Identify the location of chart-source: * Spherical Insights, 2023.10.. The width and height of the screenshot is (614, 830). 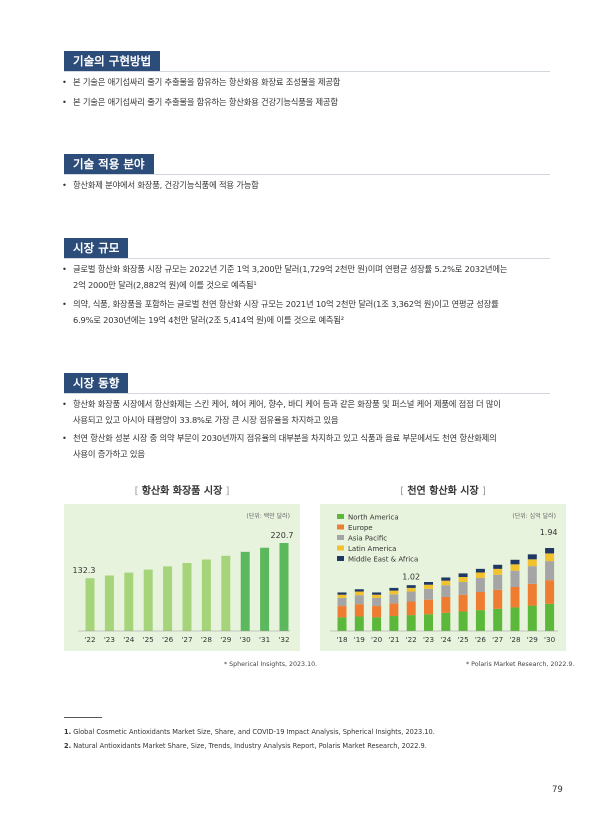
(271, 664).